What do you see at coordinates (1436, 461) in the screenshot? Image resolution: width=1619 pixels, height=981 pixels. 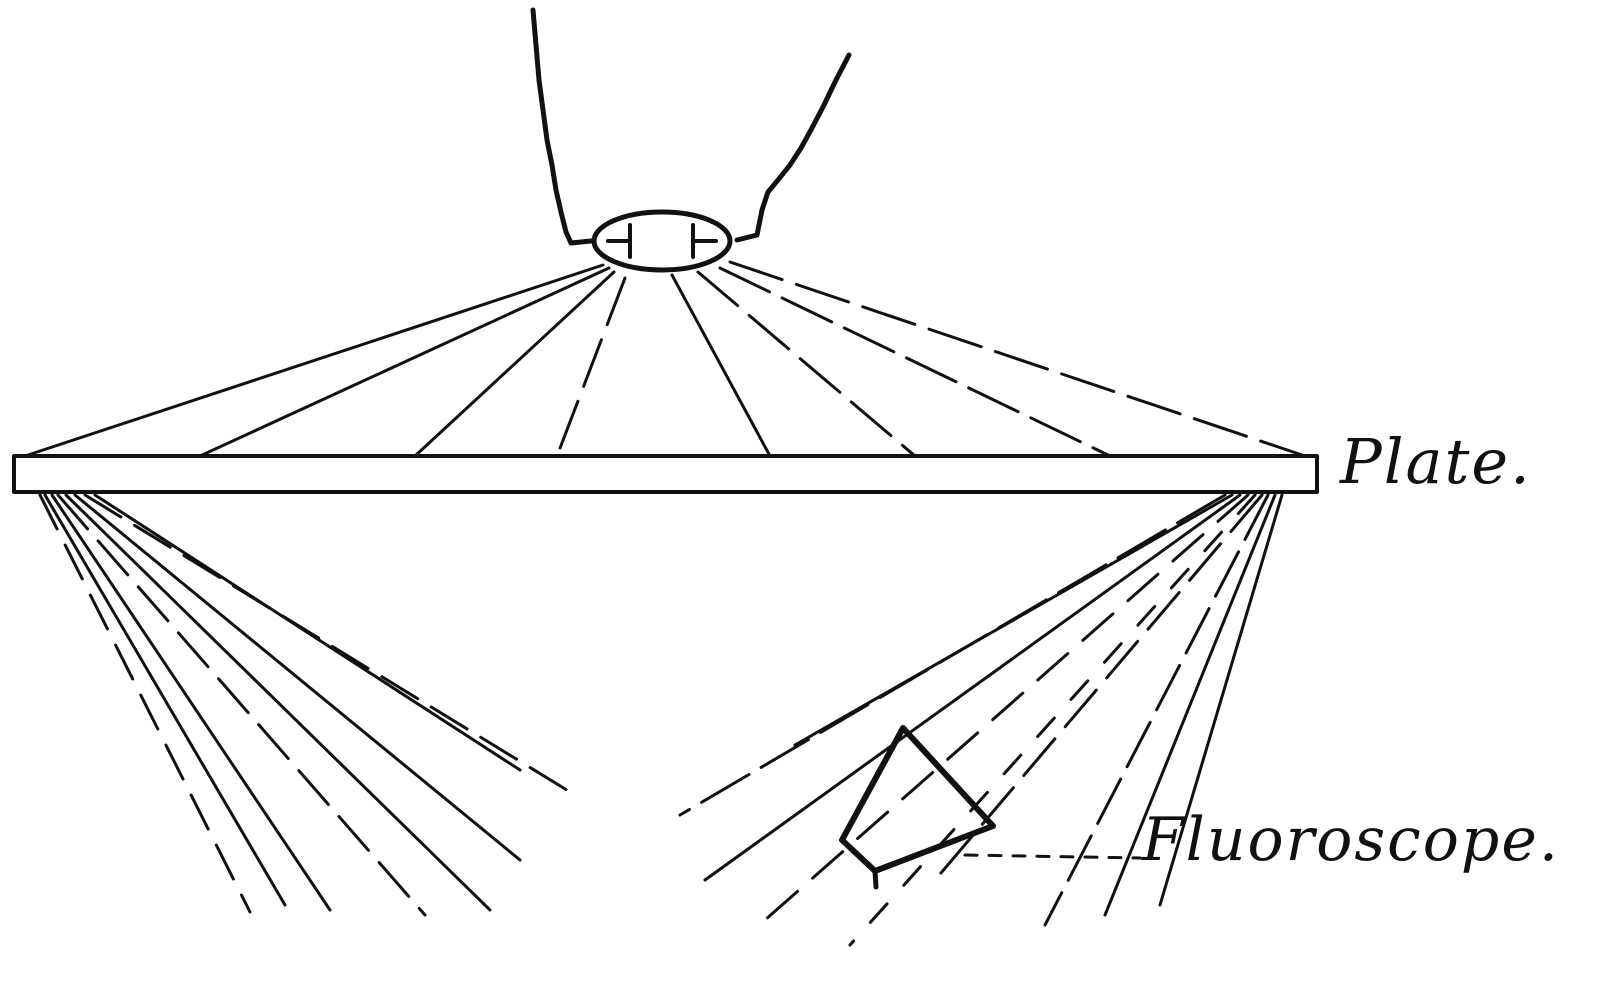 I see `plate-label: Plate.` at bounding box center [1436, 461].